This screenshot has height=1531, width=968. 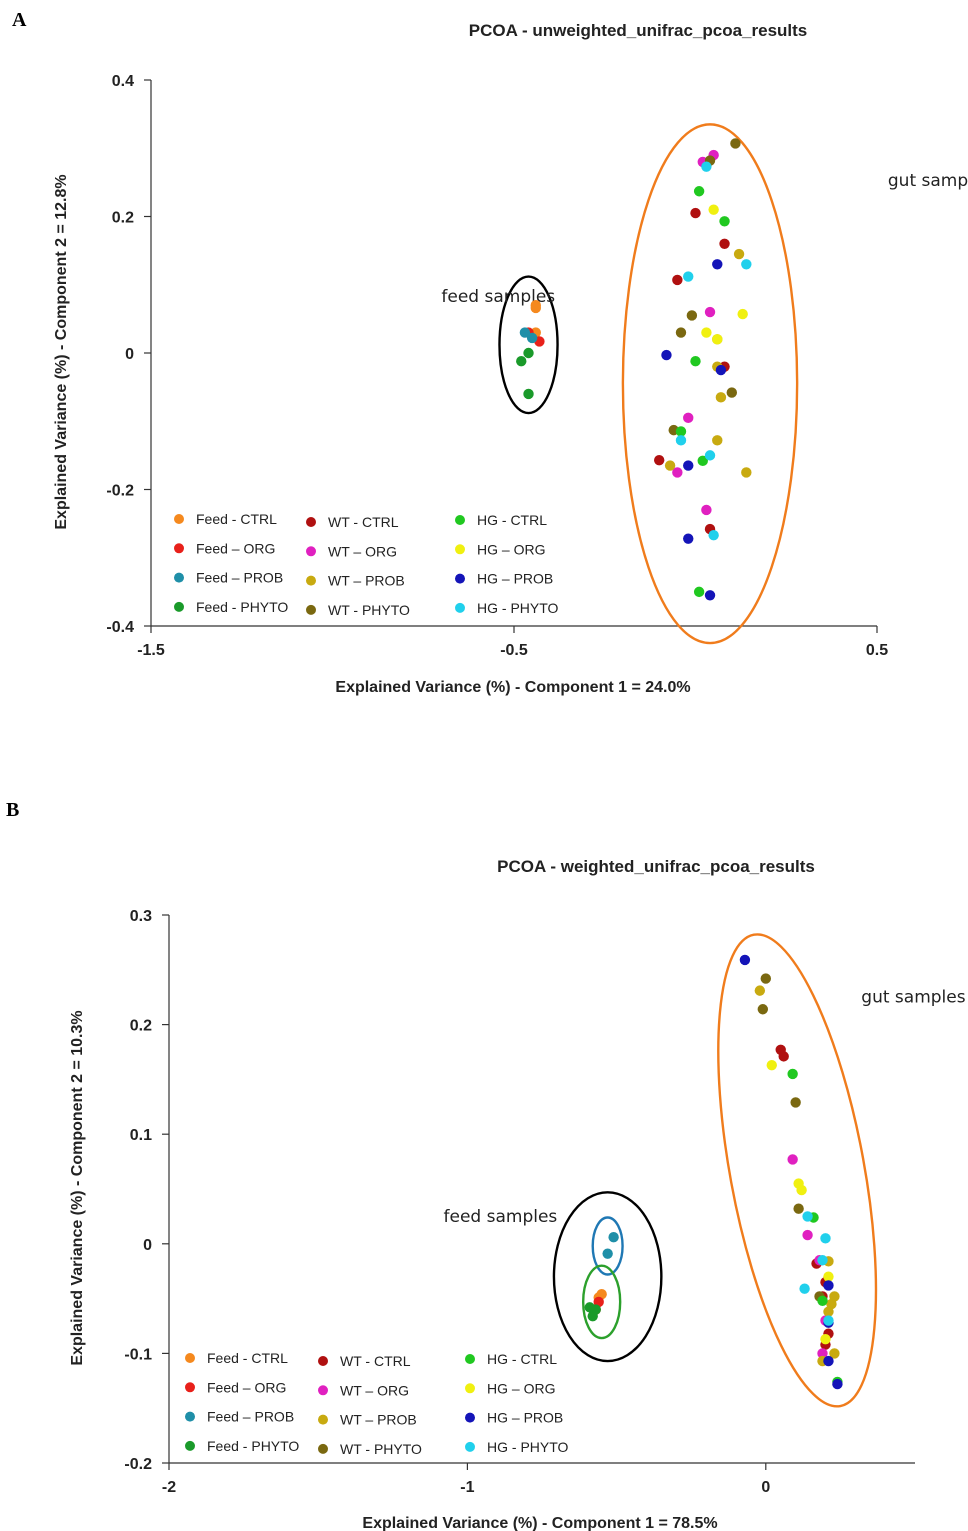 What do you see at coordinates (123, 81) in the screenshot?
I see `y-tick-label: 0.4` at bounding box center [123, 81].